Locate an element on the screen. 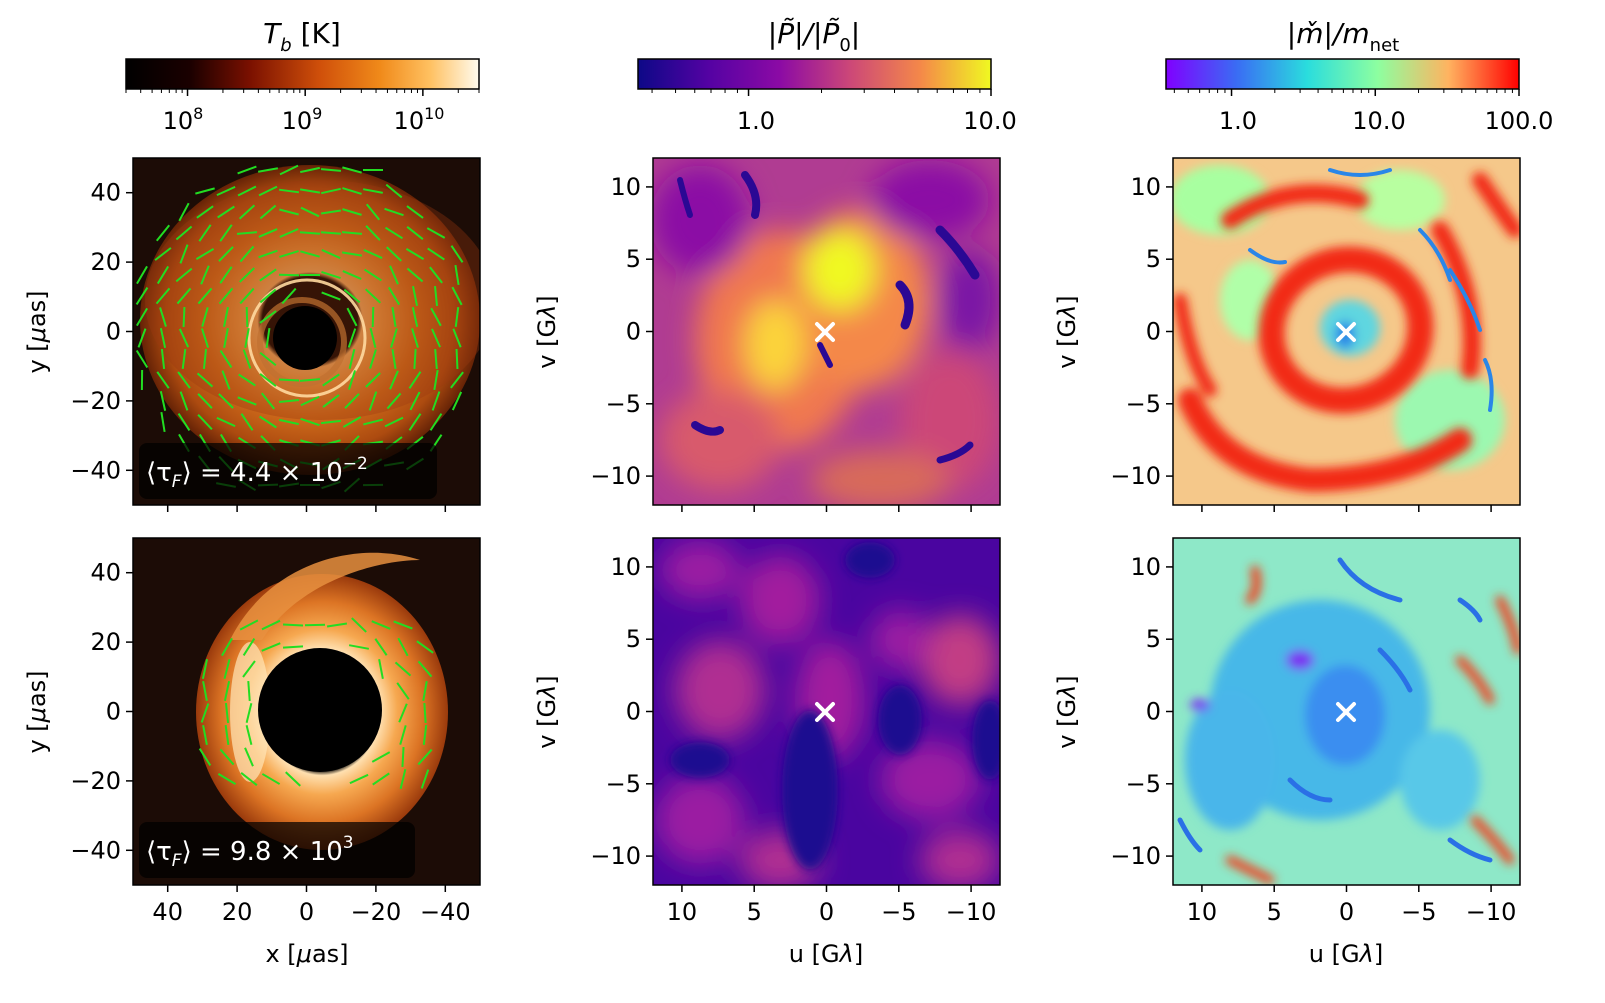  colorbar-title-p: |P̃|/|P̃0| is located at coordinates (814, 36).